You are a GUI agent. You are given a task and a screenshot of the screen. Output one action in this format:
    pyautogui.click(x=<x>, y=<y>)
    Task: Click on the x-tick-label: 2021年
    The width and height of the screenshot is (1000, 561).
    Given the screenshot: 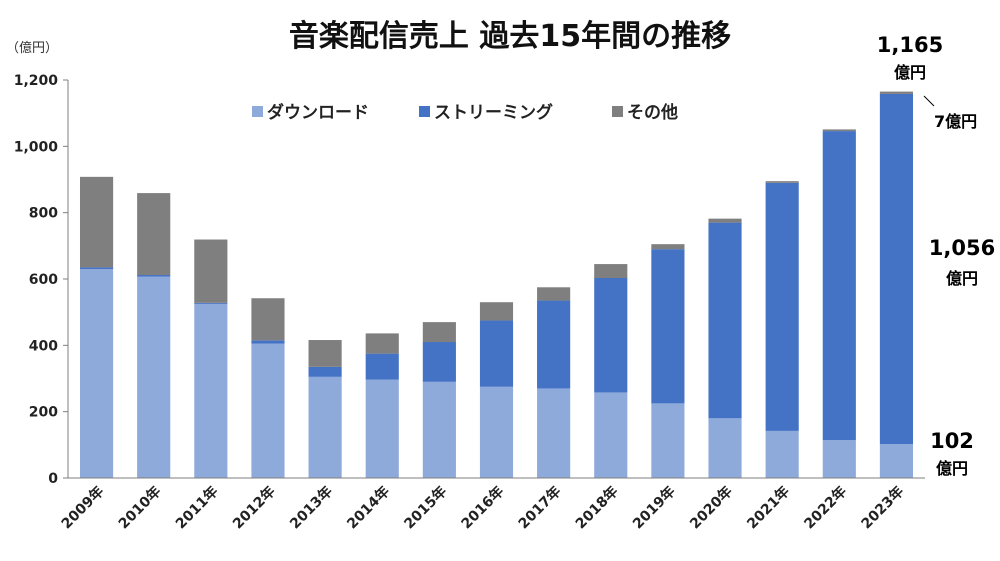 What is the action you would take?
    pyautogui.click(x=768, y=507)
    